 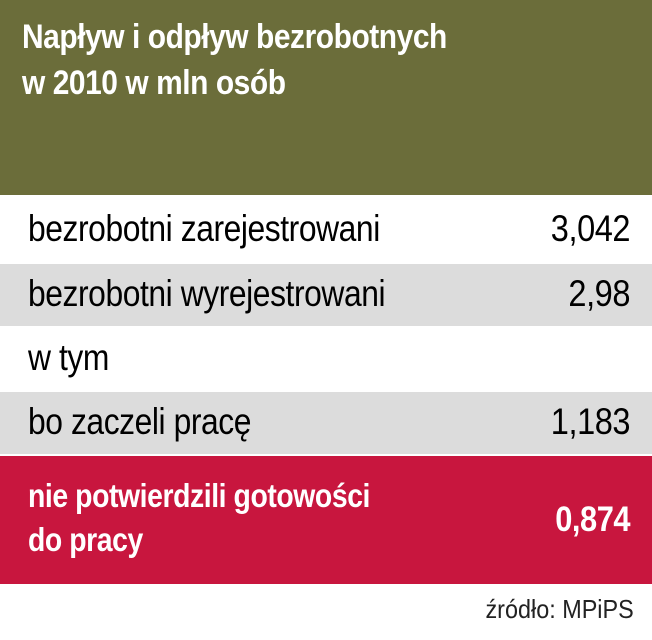 I want to click on row-value: 0,874, so click(x=592, y=519).